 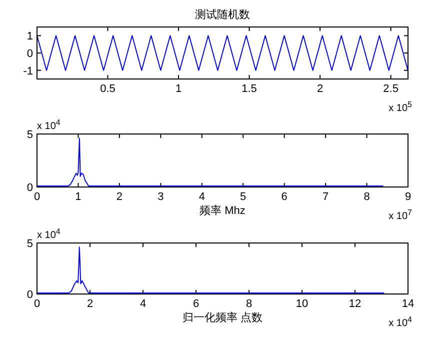 I want to click on text: x 10$^{7}$, so click(x=400, y=215).